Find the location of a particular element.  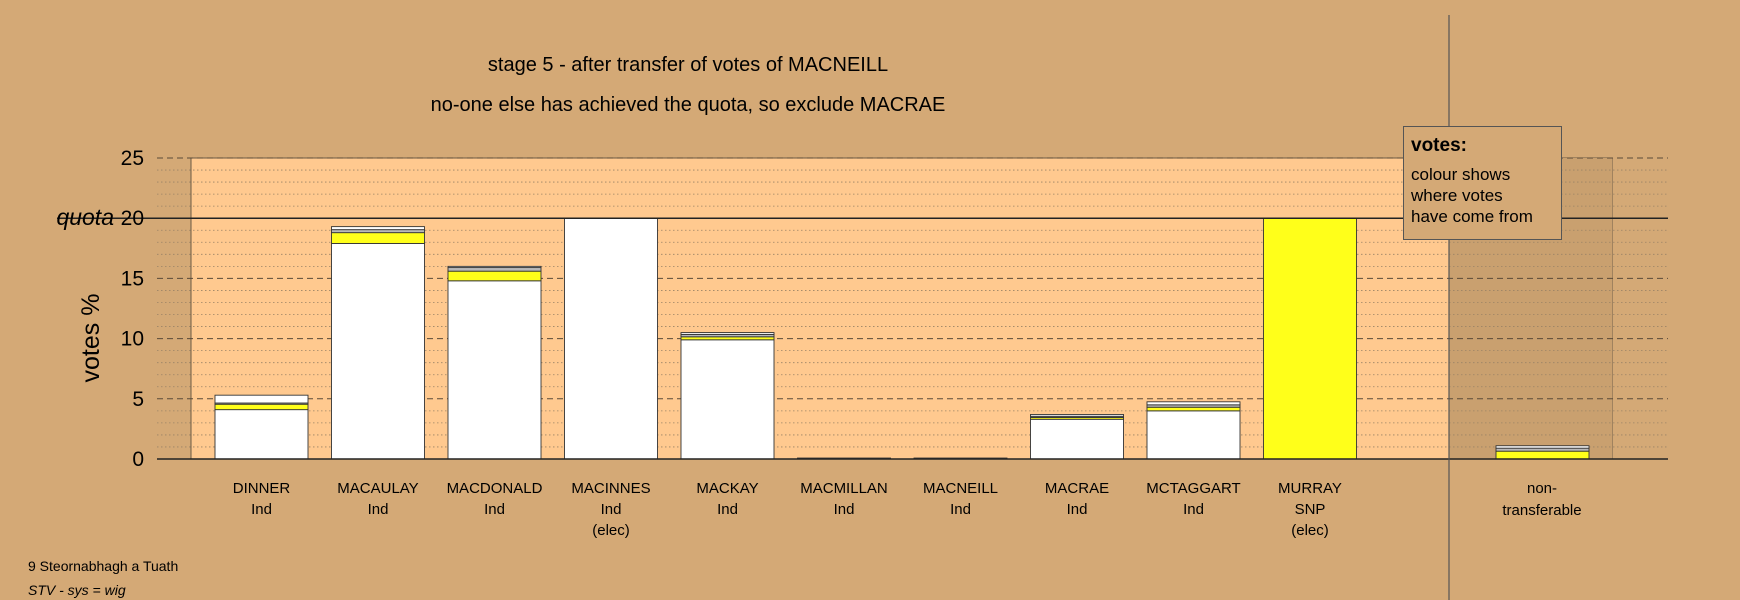

x-tick-label: MACNEILL is located at coordinates (960, 488).